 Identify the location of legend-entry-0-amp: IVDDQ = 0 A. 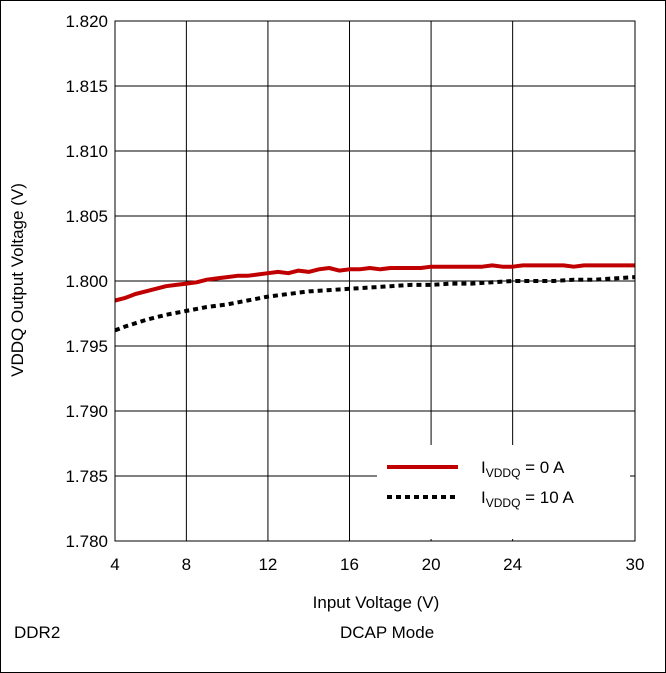
(523, 469).